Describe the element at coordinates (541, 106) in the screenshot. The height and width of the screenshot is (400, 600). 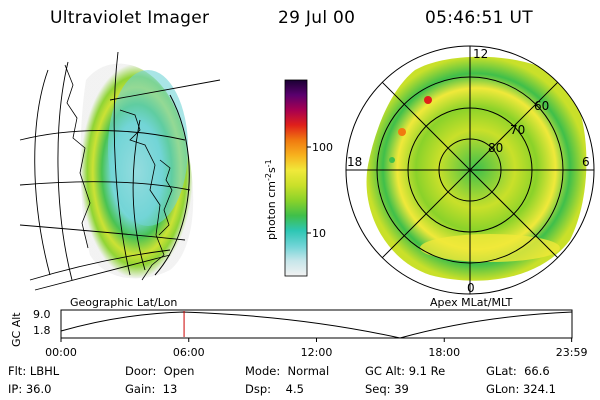
I see `mlat-label-60: 60` at that location.